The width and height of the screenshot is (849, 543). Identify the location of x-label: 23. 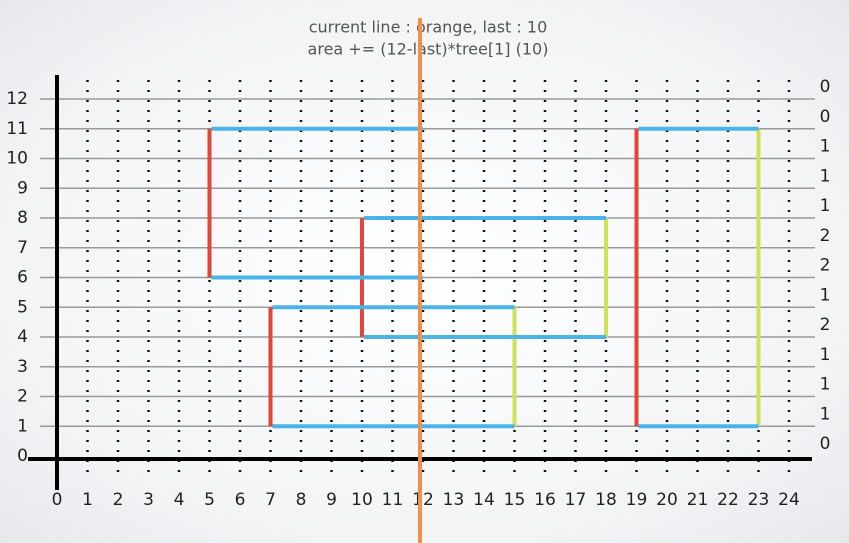
(759, 500).